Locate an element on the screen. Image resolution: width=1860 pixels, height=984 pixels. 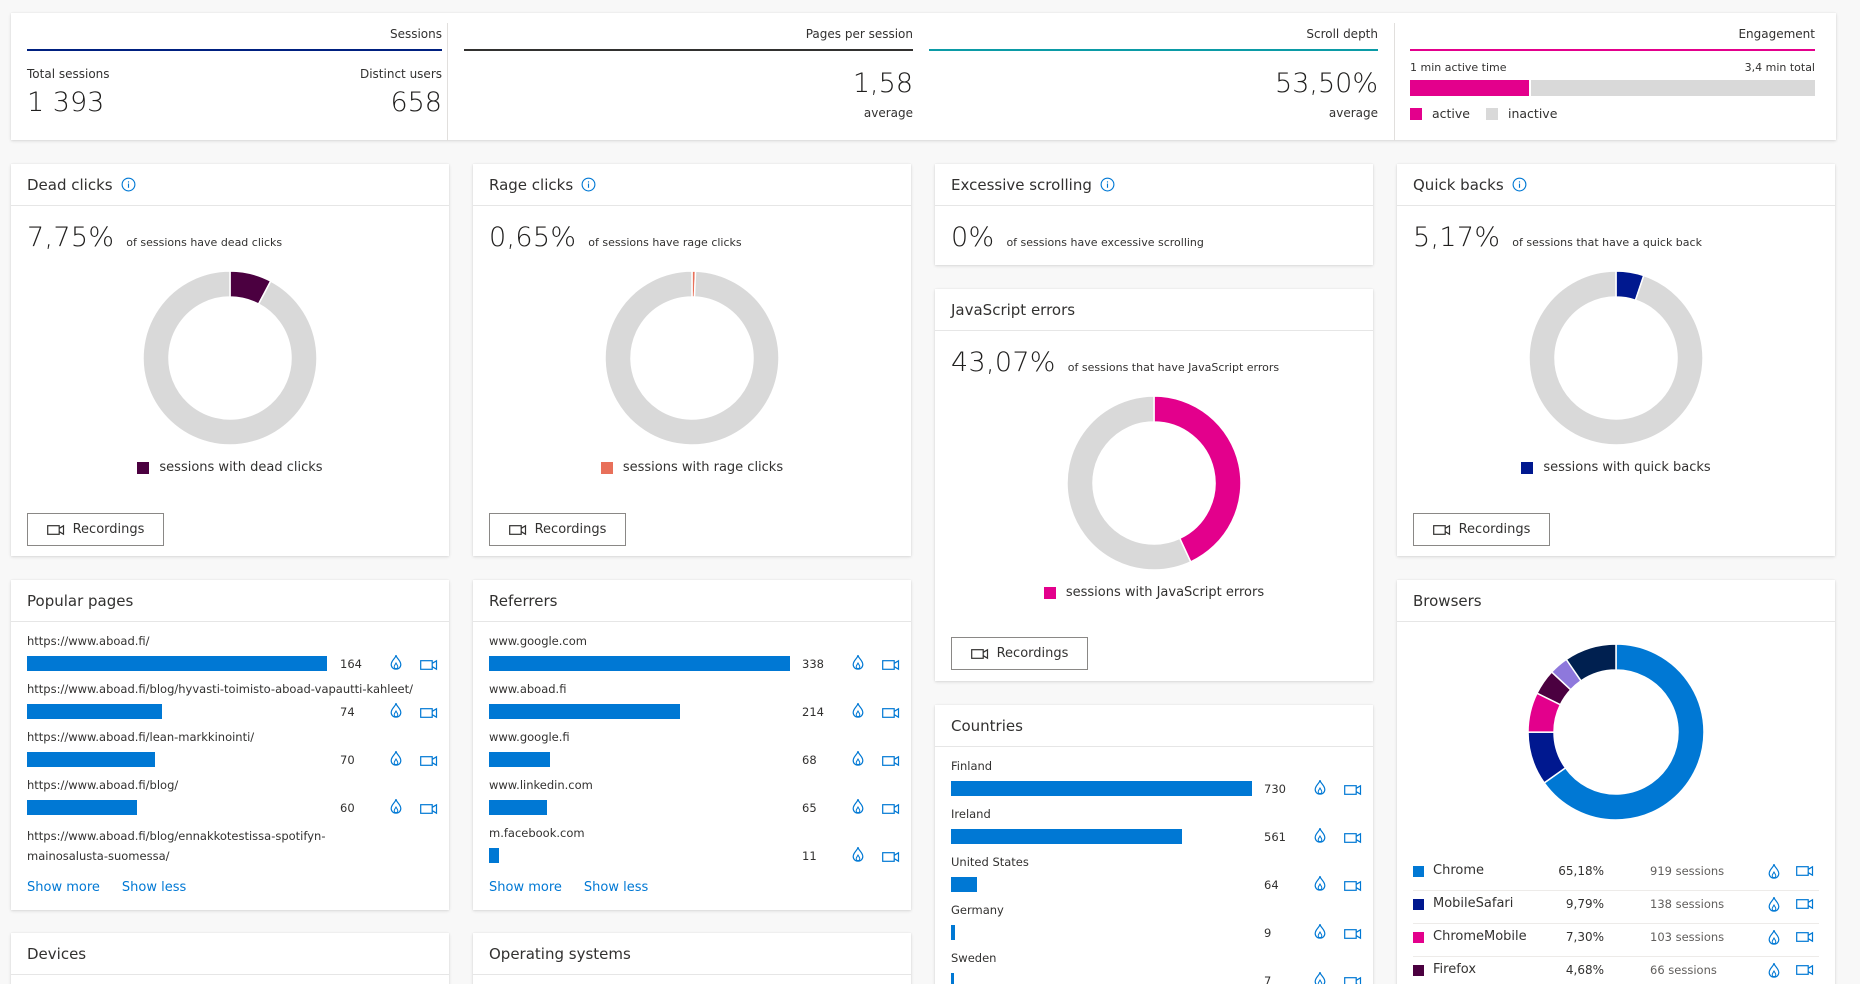
browser-row: Chrome 65,18% 919 sessions is located at coordinates (1616, 874).